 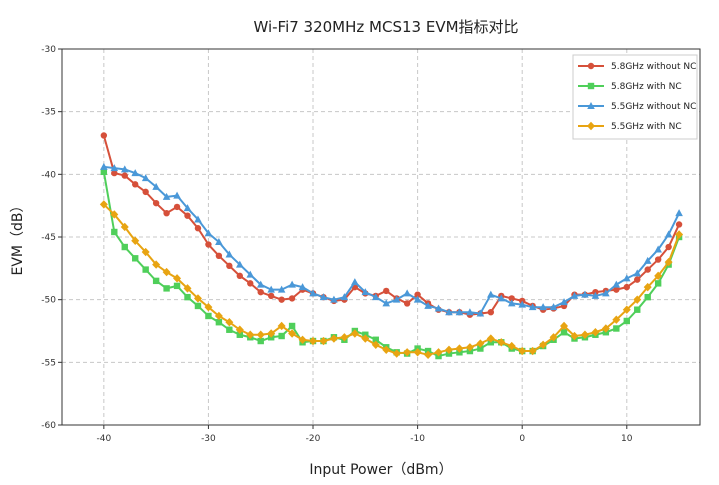 I want to click on x-axis-label: Input Power（dBm）, so click(x=380, y=470).